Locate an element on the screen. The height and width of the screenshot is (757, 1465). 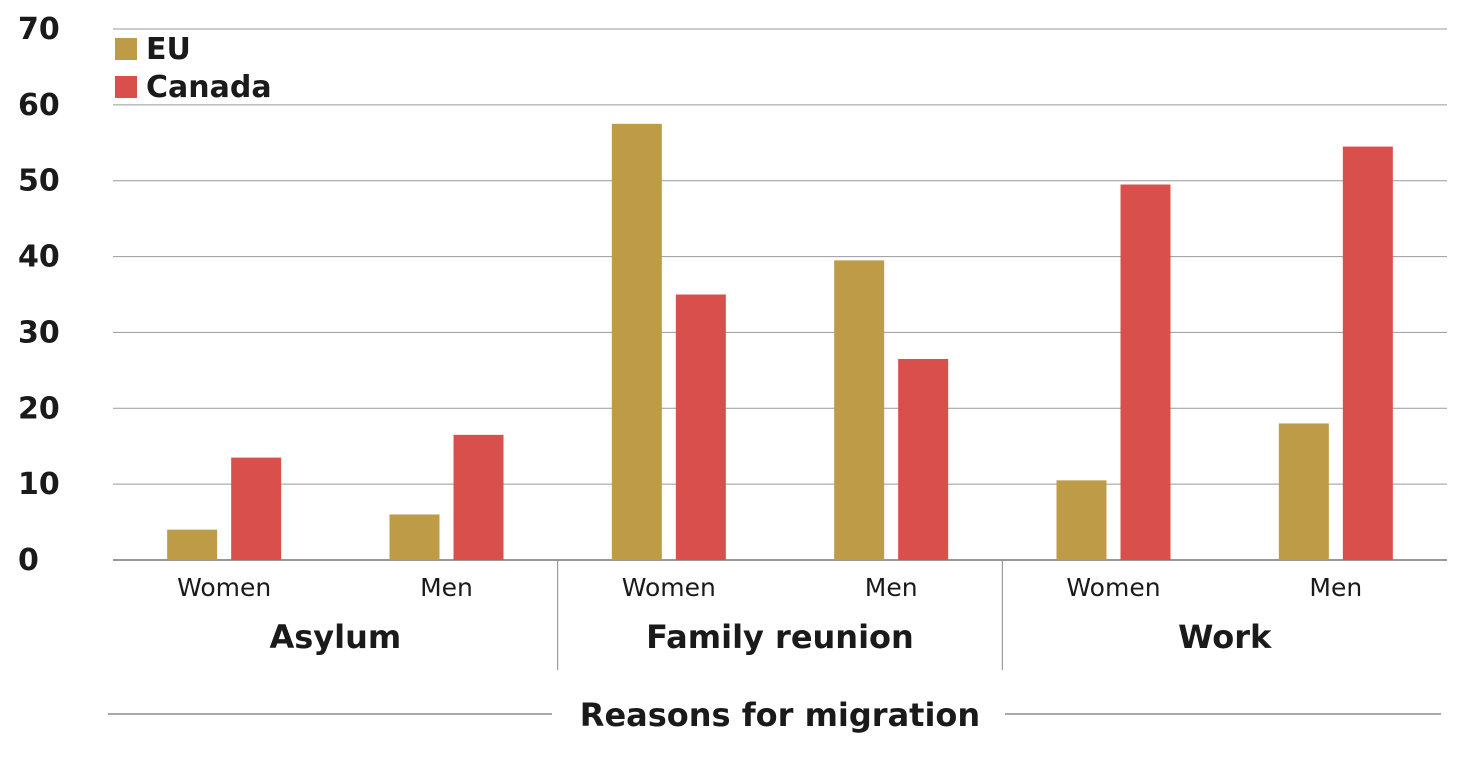
group-label: Family reunion is located at coordinates (780, 637).